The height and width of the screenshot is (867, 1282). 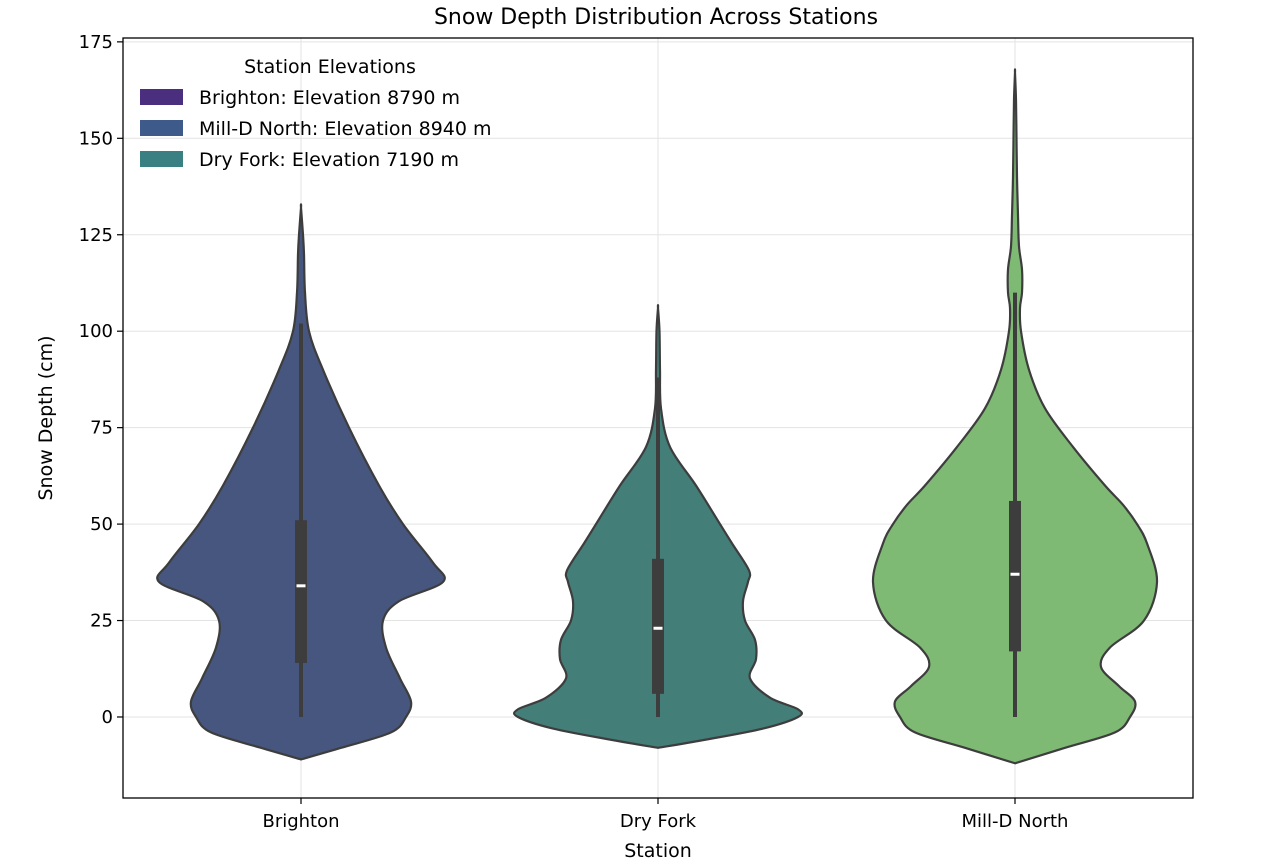 What do you see at coordinates (329, 98) in the screenshot?
I see `legend-label: Brighton: Elevation 8790 m` at bounding box center [329, 98].